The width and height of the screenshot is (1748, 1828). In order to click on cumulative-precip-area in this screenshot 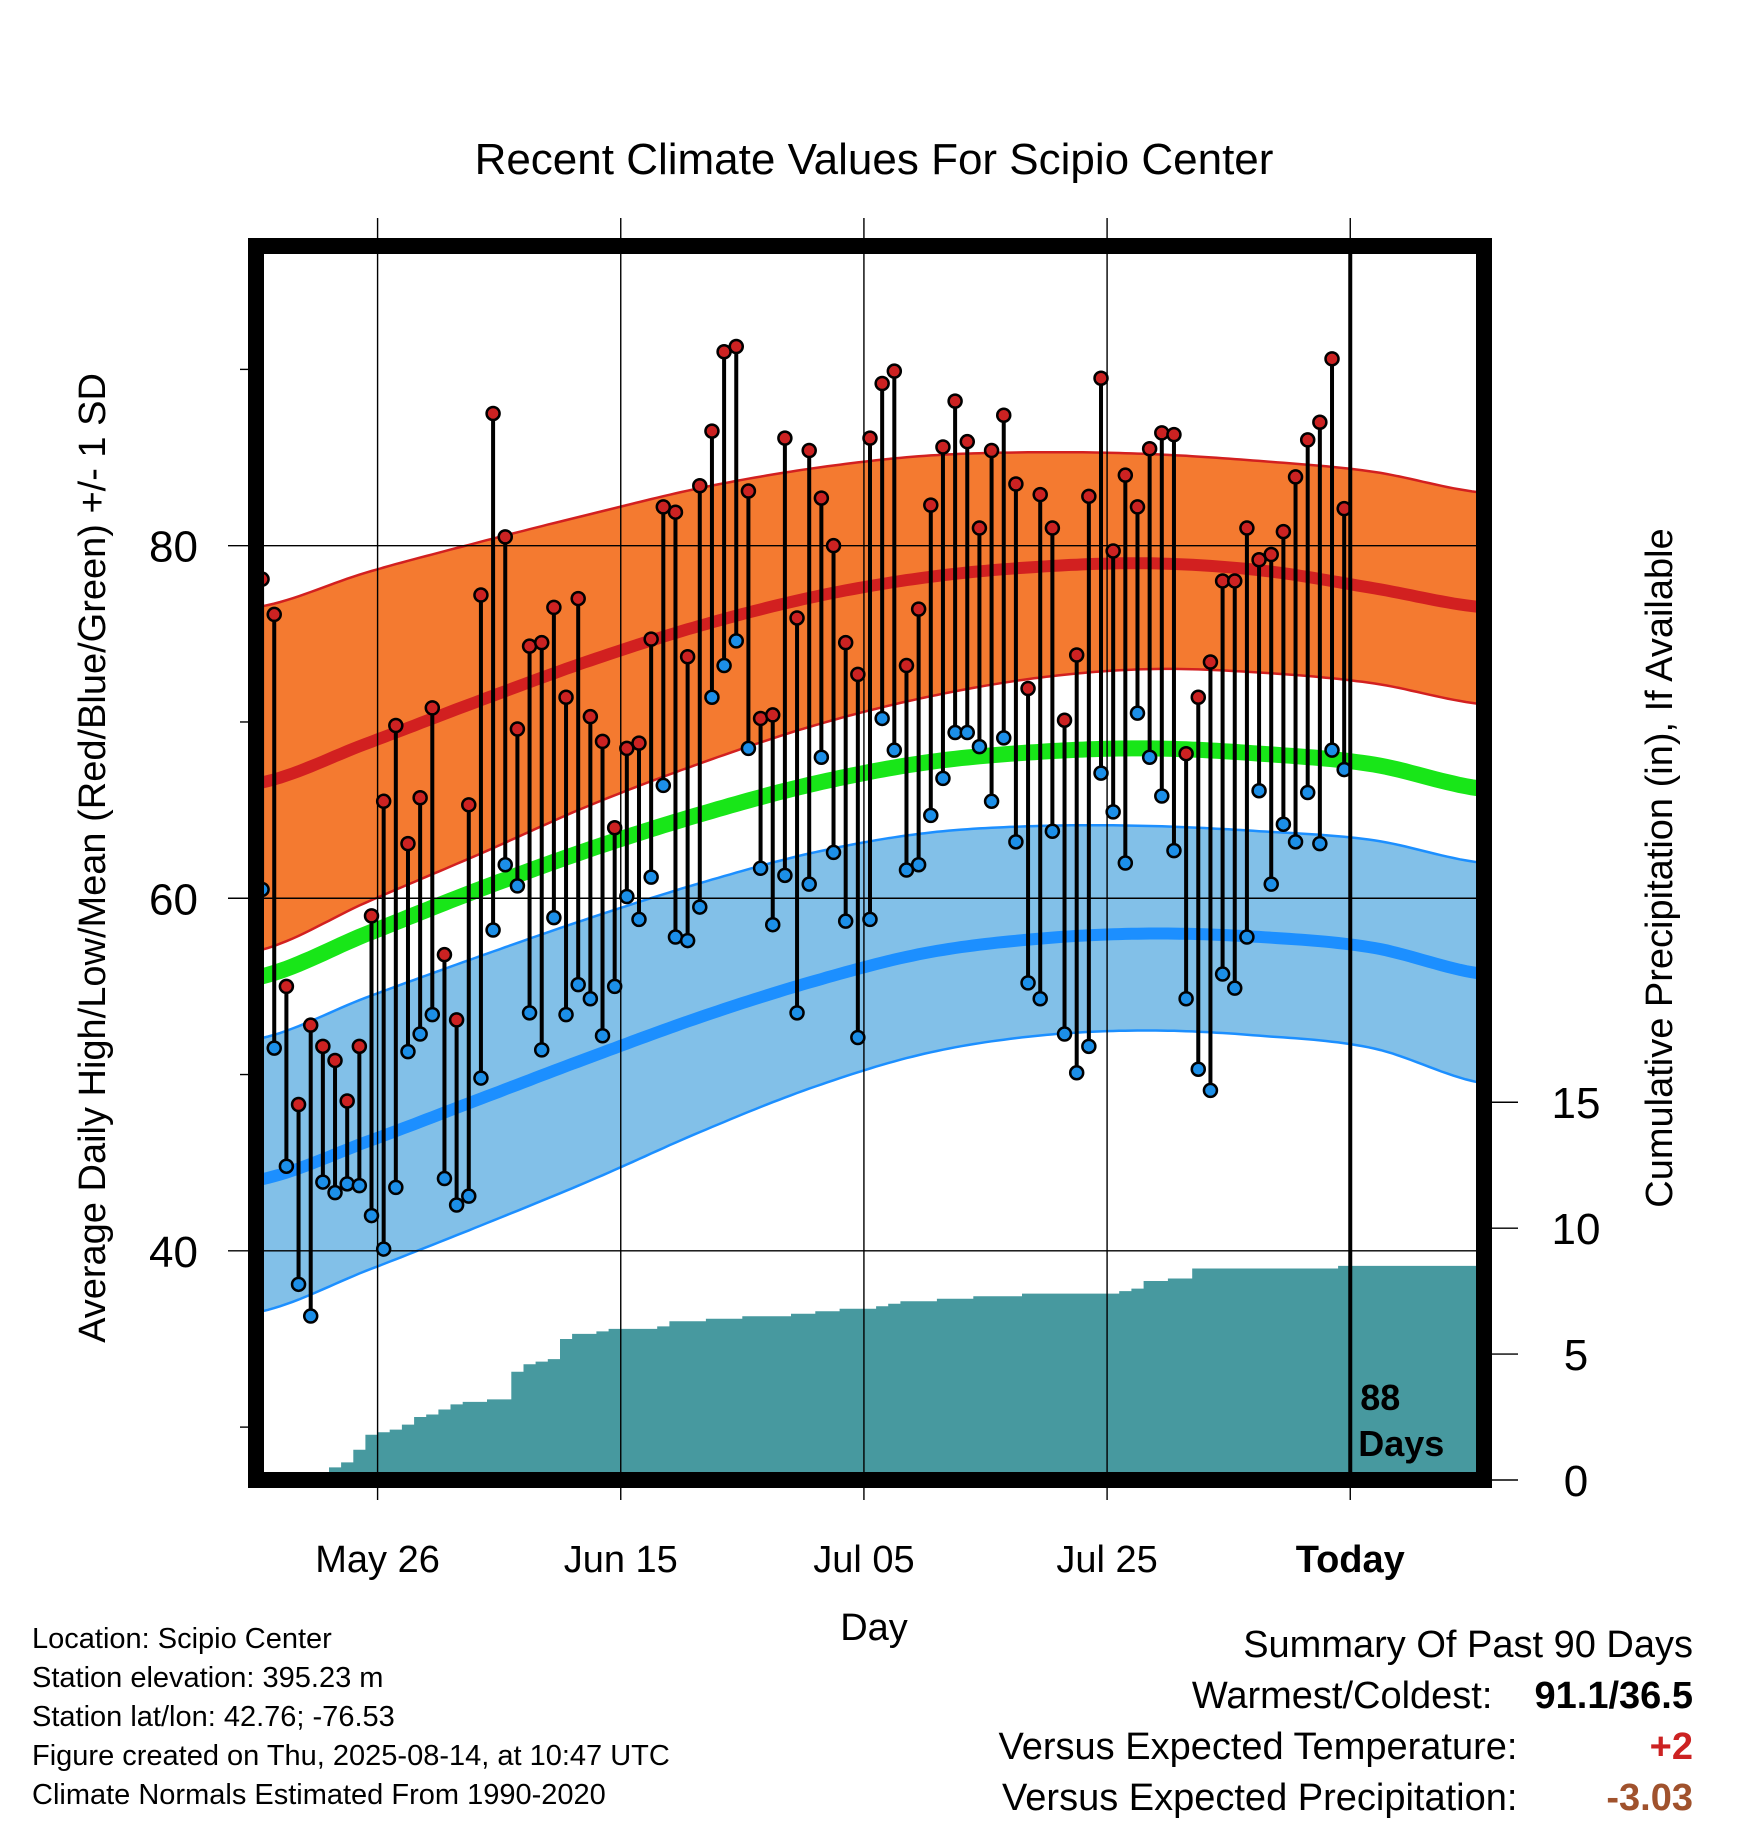, I will do `click(876, 1372)`.